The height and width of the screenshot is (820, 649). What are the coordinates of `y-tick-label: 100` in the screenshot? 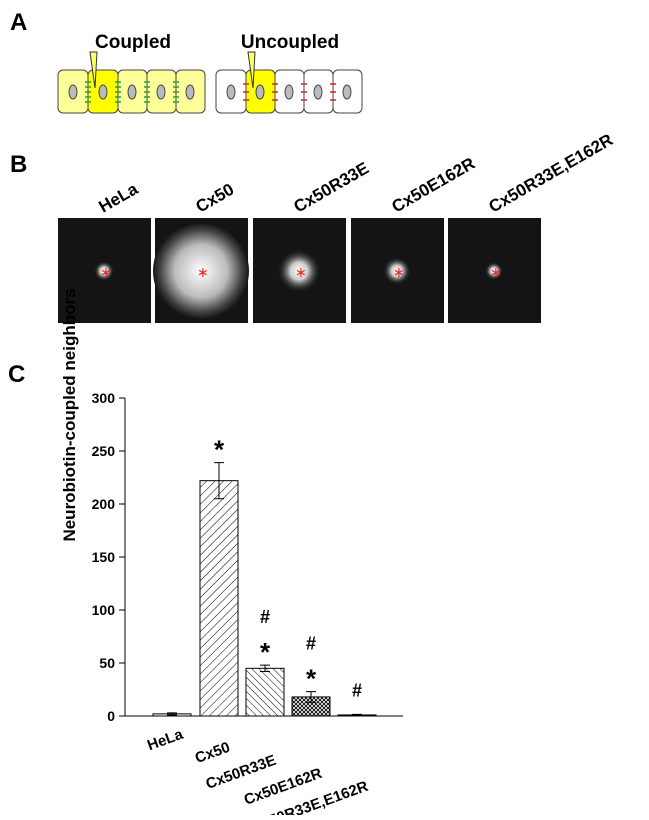 It's located at (104, 610).